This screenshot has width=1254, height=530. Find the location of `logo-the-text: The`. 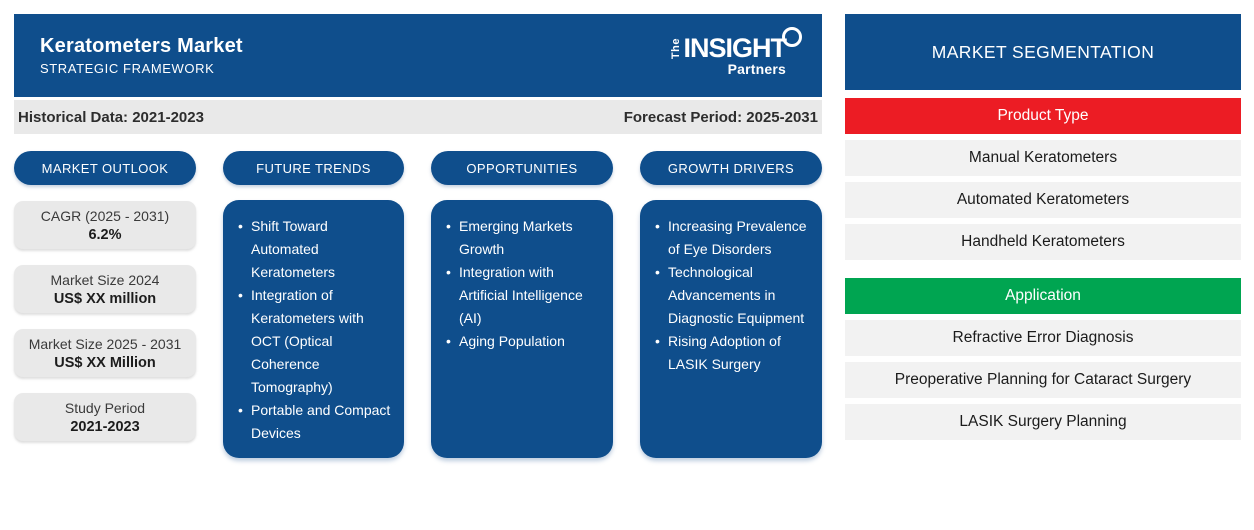

logo-the-text: The is located at coordinates (676, 49).